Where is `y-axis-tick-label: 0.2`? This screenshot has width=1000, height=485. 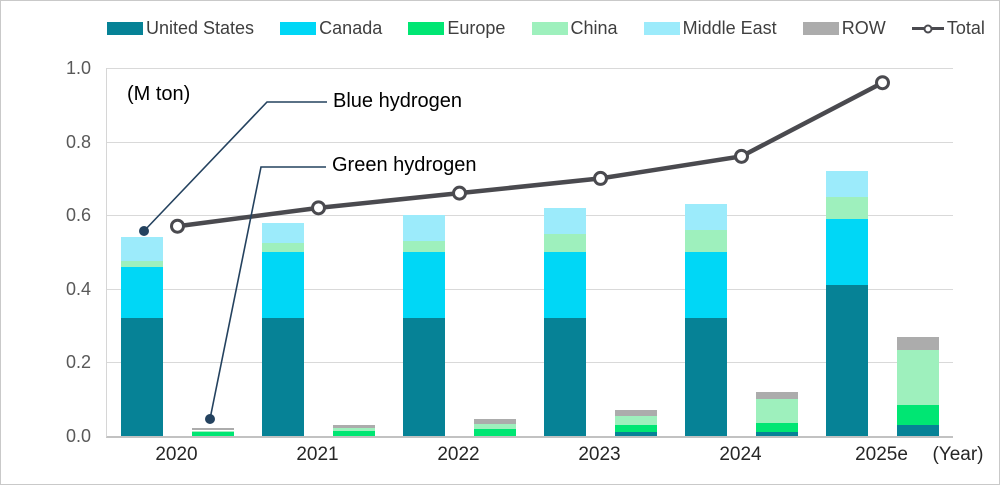
y-axis-tick-label: 0.2 is located at coordinates (78, 362).